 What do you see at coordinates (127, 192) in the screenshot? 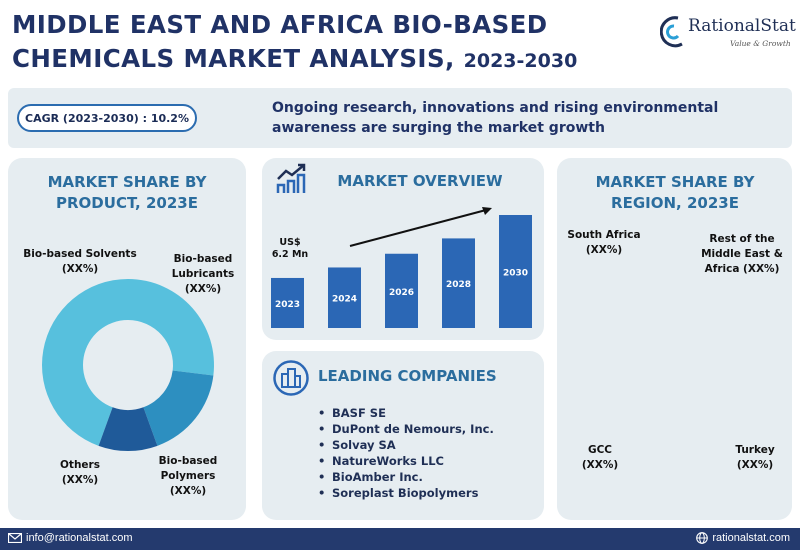
I see `product-share-title: MARKET SHARE BY PRODUCT, 2023E` at bounding box center [127, 192].